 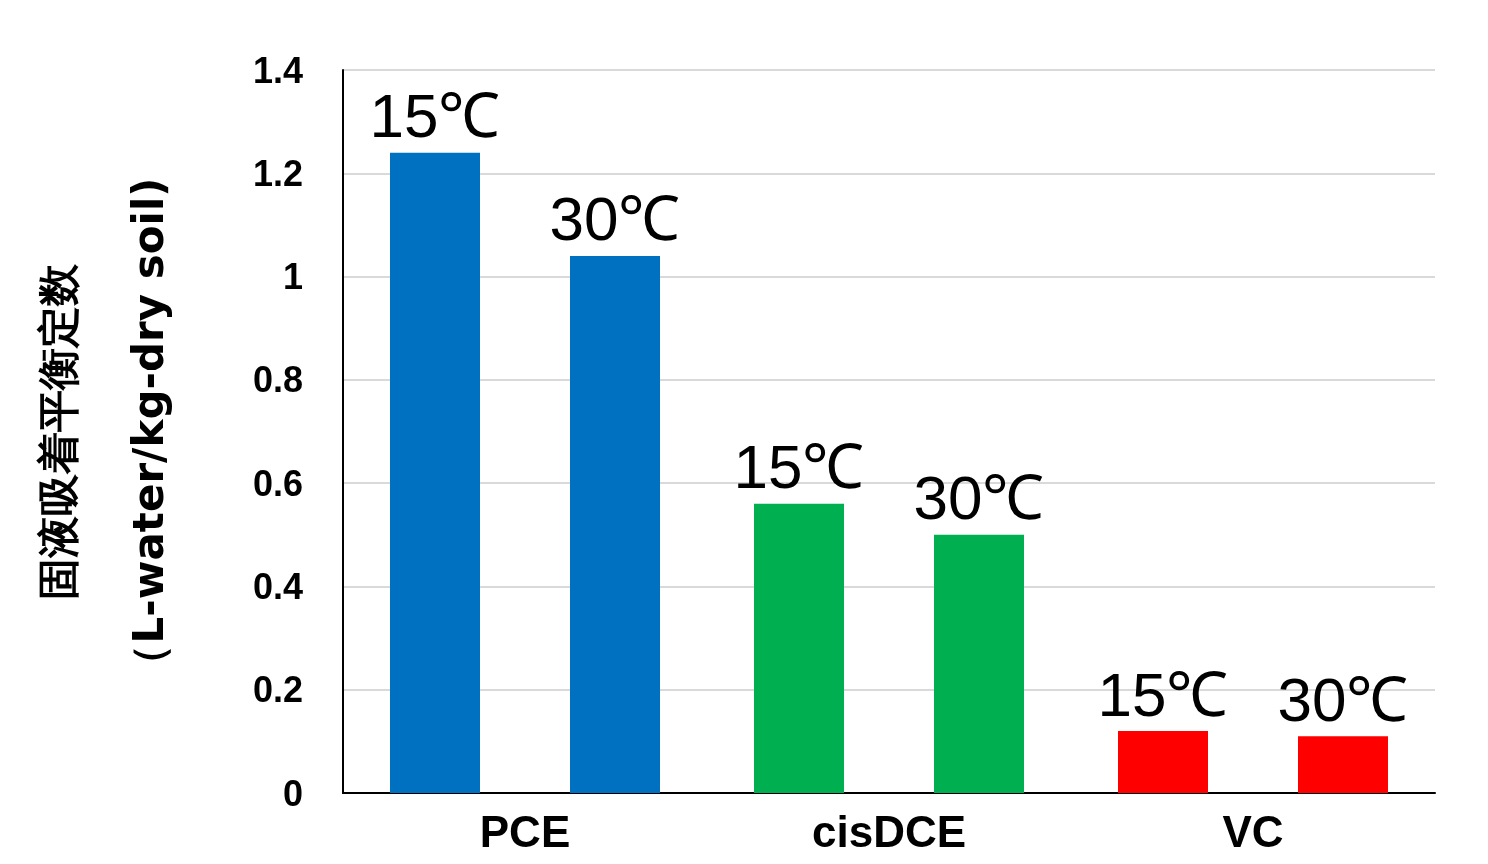 I want to click on y-tick-label: 0.6, so click(x=277, y=483).